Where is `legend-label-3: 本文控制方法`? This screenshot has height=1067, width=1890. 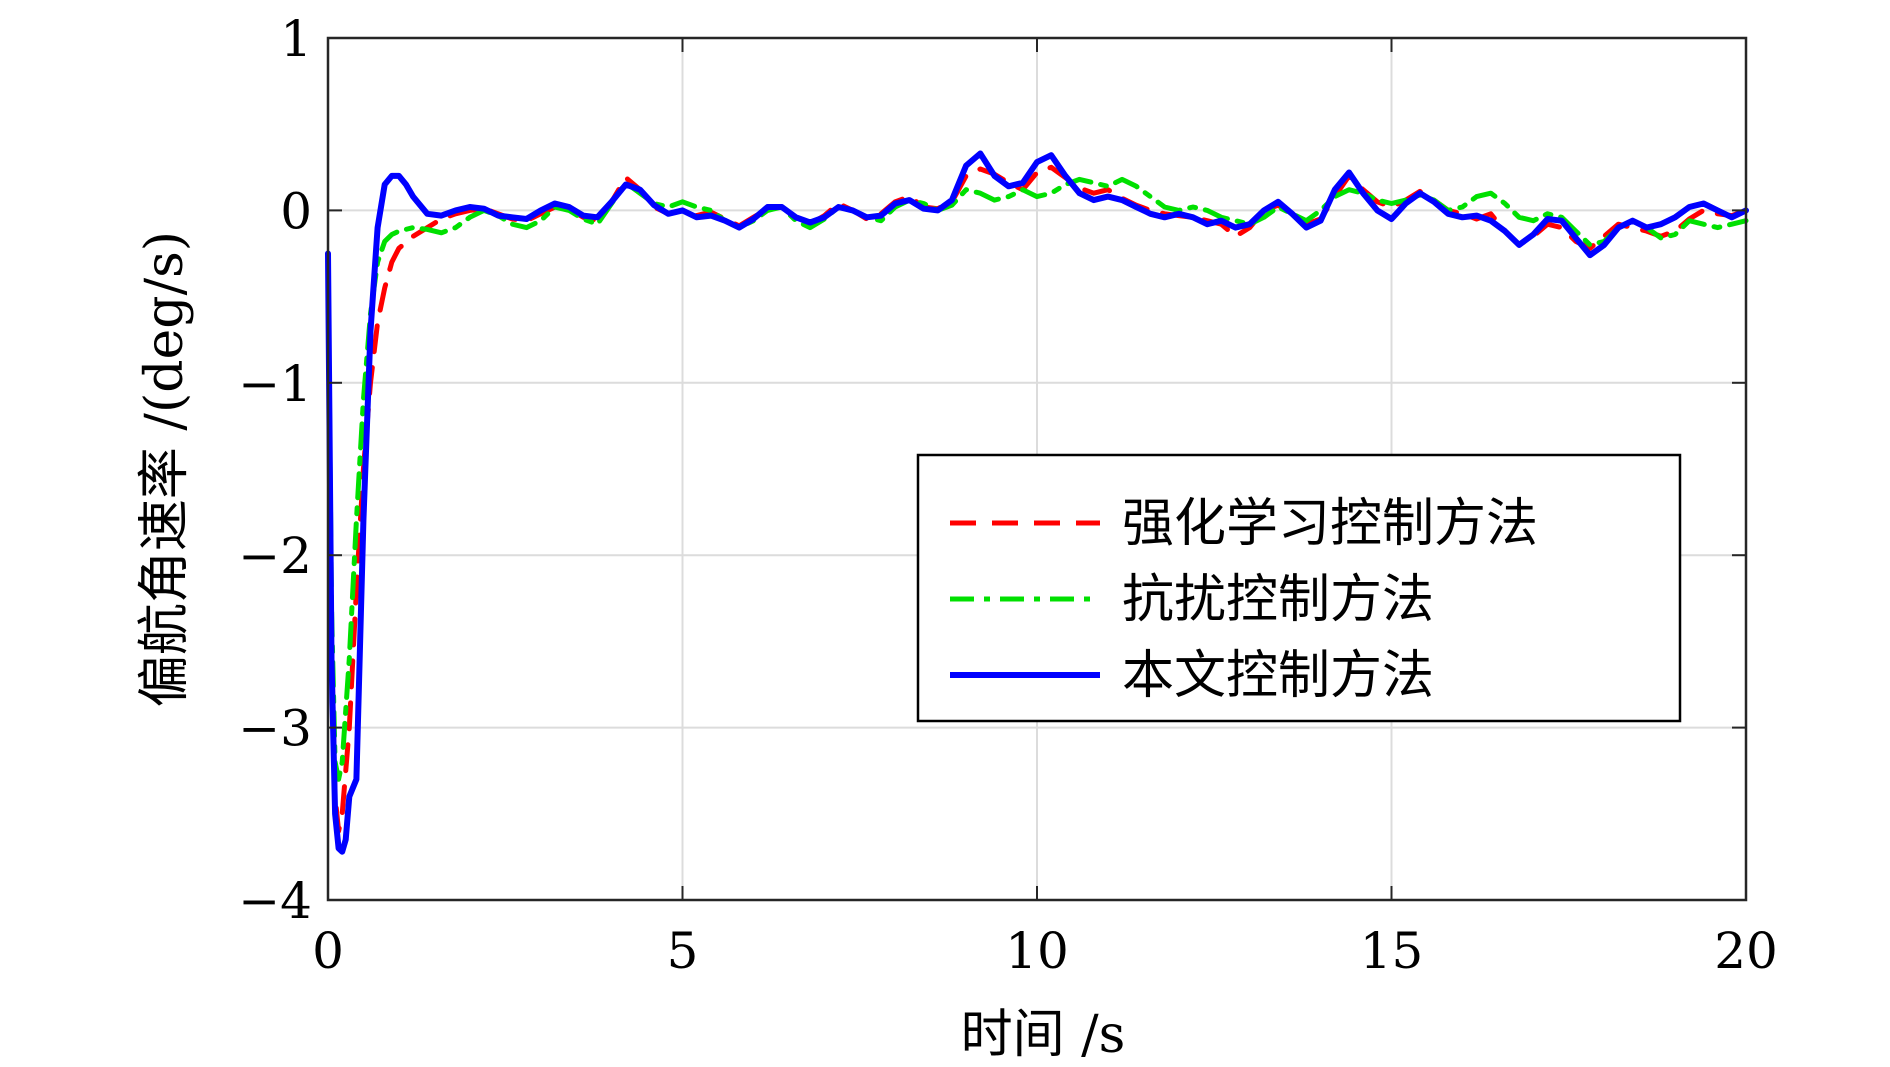
legend-label-3: 本文控制方法 is located at coordinates (1278, 676).